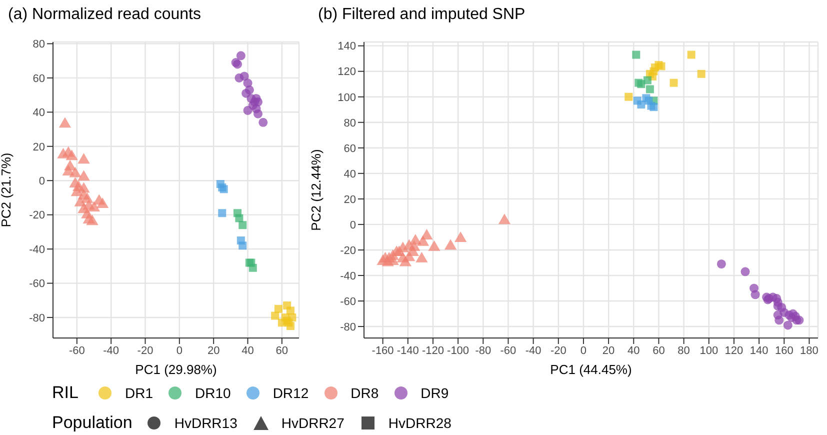 The width and height of the screenshot is (827, 435). What do you see at coordinates (139, 393) in the screenshot?
I see `legend-label: DR1` at bounding box center [139, 393].